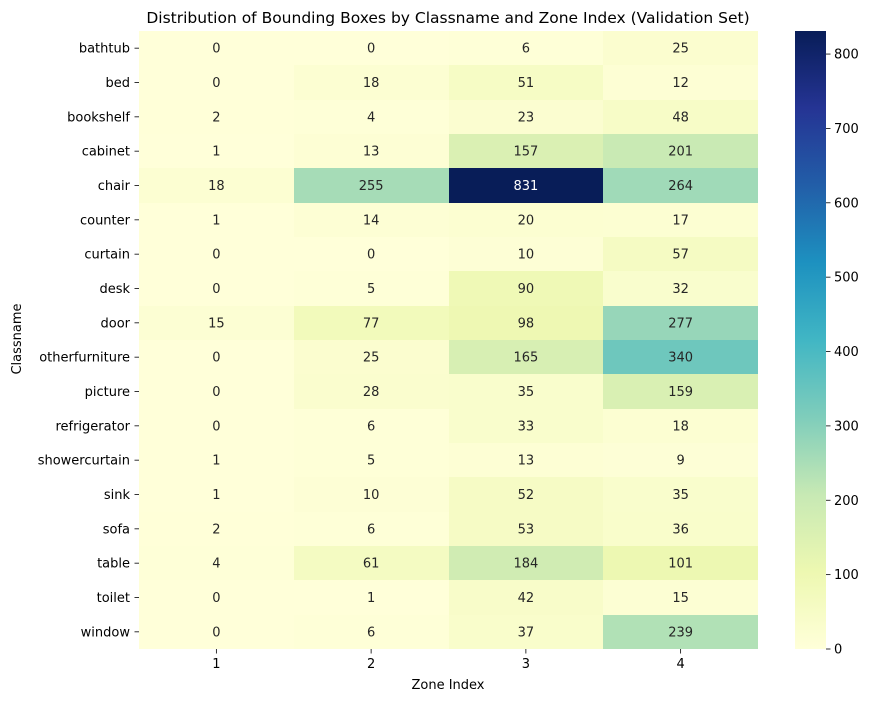  What do you see at coordinates (680, 495) in the screenshot?
I see `cell-value-label: 35` at bounding box center [680, 495].